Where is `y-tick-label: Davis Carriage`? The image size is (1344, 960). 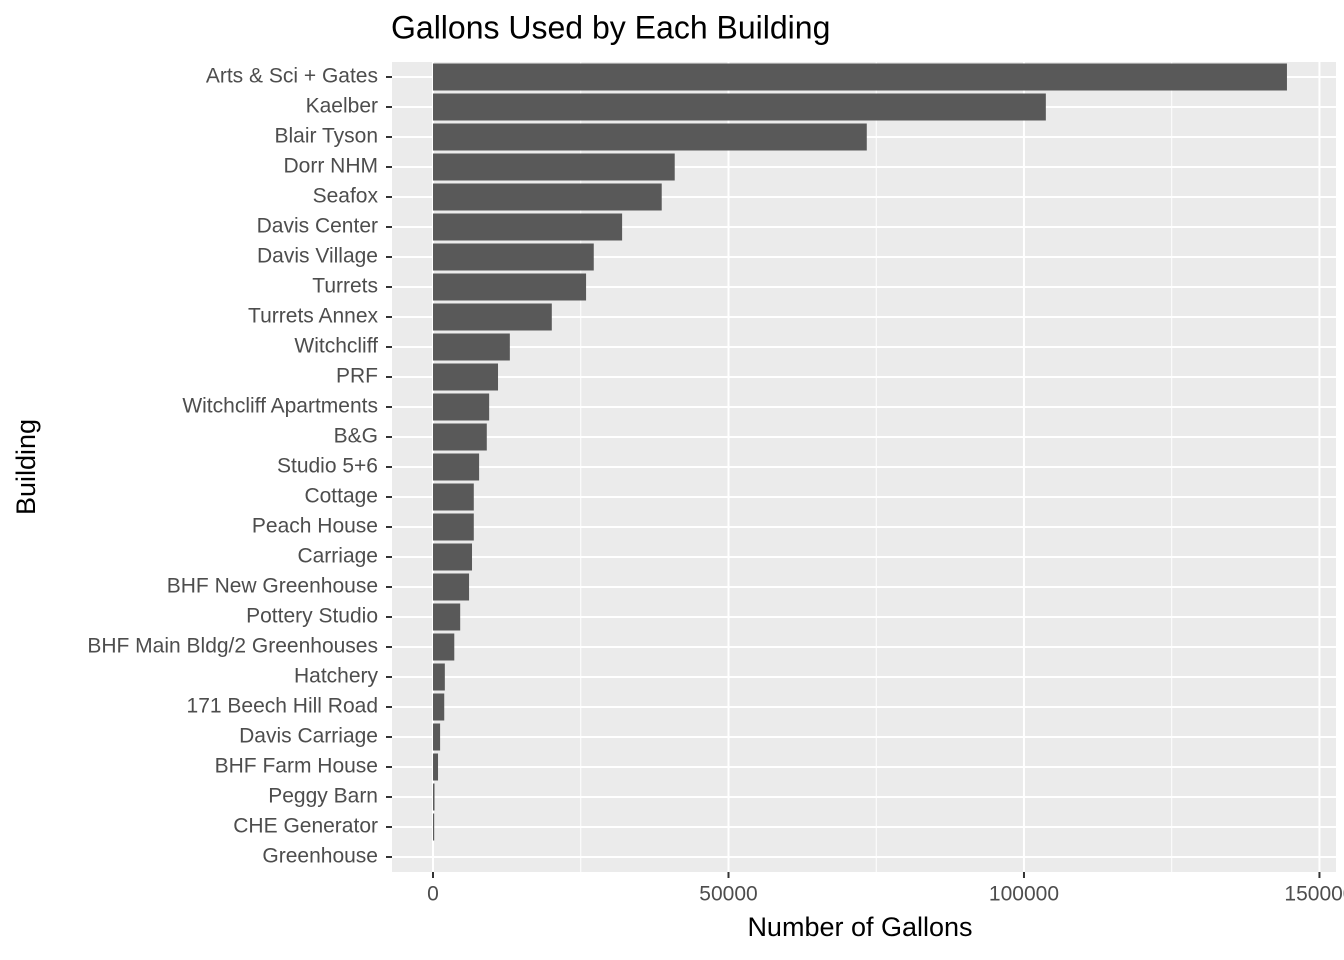
y-tick-label: Davis Carriage is located at coordinates (308, 736).